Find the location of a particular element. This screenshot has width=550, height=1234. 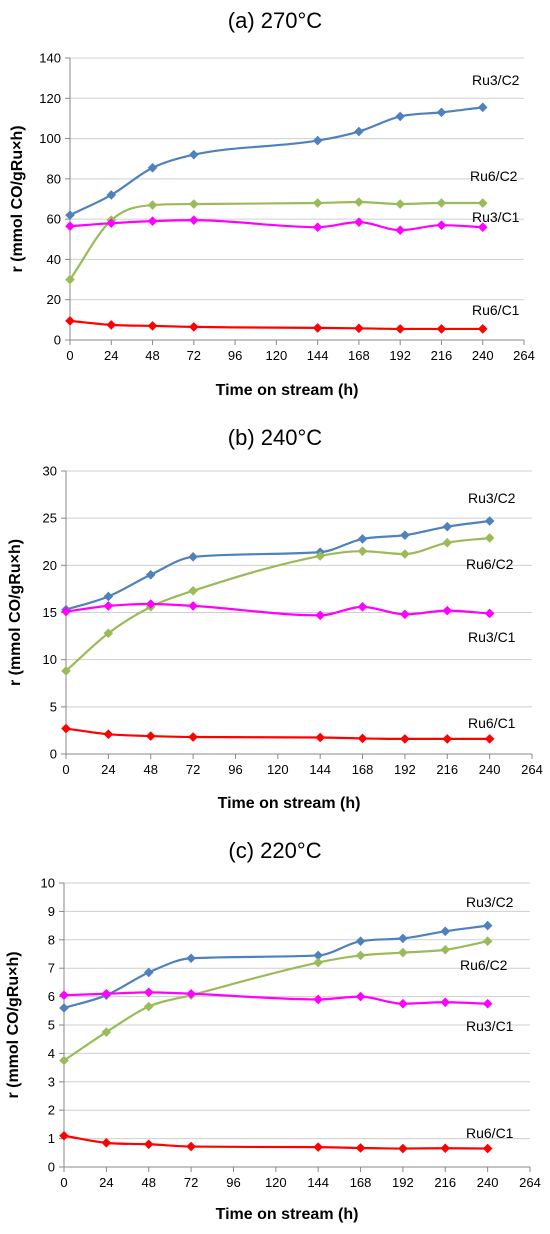

x-tick-label: 216 is located at coordinates (445, 1182).